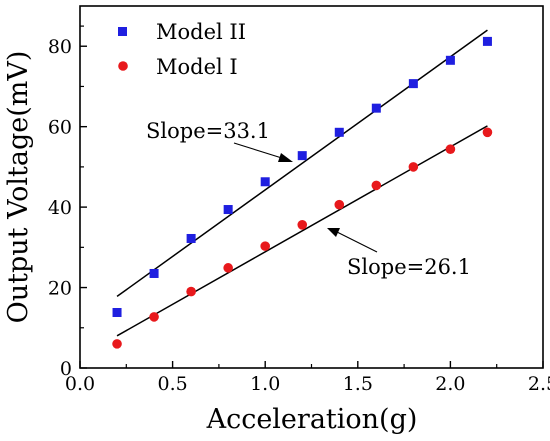 Image resolution: width=550 pixels, height=441 pixels. What do you see at coordinates (80, 384) in the screenshot?
I see `x-tick-label: 0.0` at bounding box center [80, 384].